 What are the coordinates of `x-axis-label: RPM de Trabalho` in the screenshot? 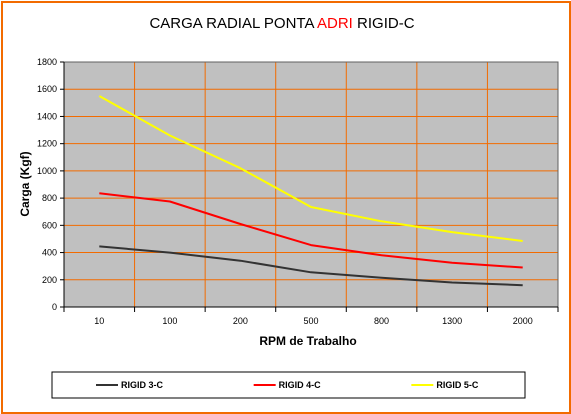 It's located at (307, 341).